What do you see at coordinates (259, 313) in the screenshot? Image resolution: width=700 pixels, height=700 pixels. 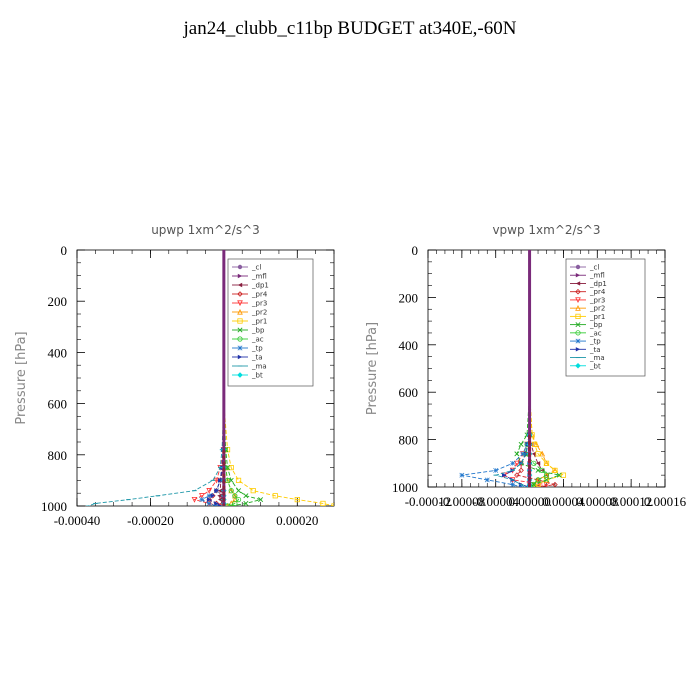 I see `legend-label: _pr2` at bounding box center [259, 313].